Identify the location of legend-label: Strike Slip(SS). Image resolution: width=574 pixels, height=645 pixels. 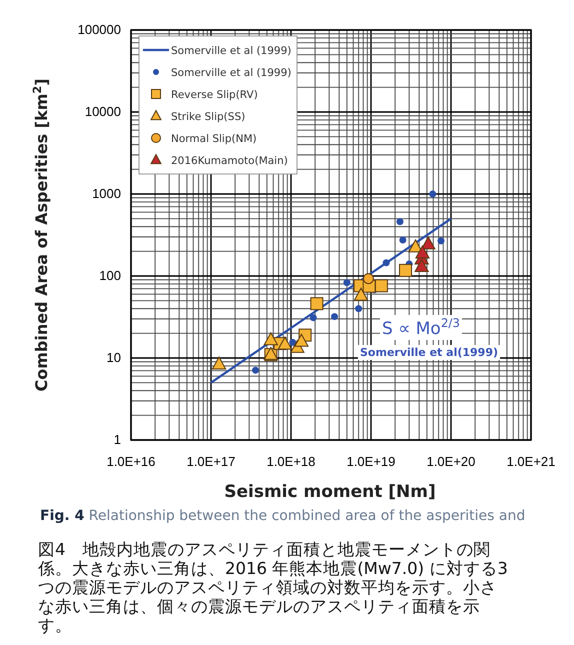
(208, 117).